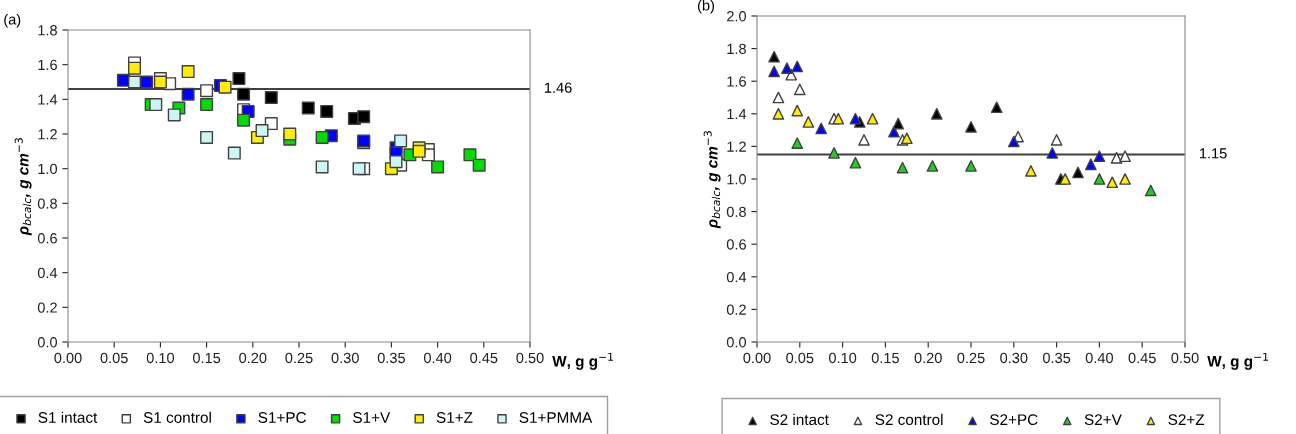  What do you see at coordinates (454, 417) in the screenshot?
I see `legend-label: S1+Z` at bounding box center [454, 417].